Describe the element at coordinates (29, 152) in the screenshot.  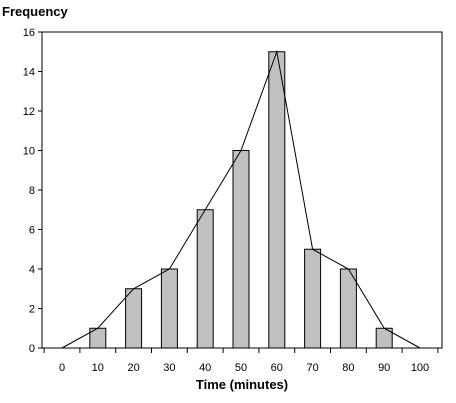
I see `y-tick-label: 10` at that location.